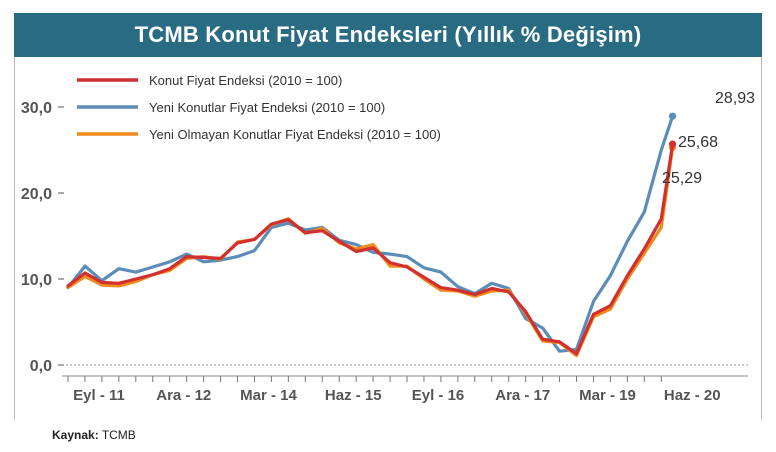 The image size is (776, 452). Describe the element at coordinates (267, 107) in the screenshot. I see `legend-label: Yeni Konutlar Fiyat Endeksi (2010 = 100)` at that location.